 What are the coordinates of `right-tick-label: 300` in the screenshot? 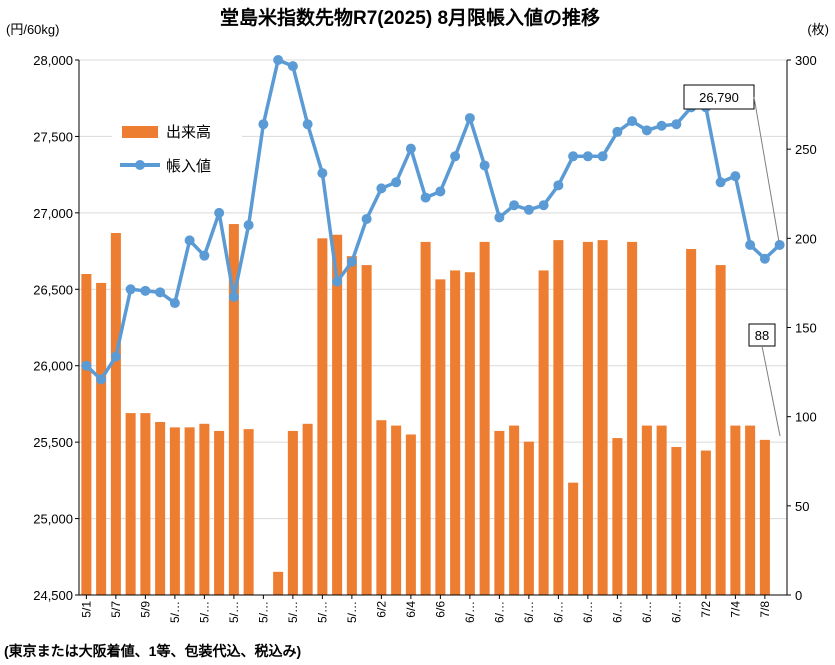 It's located at (806, 60).